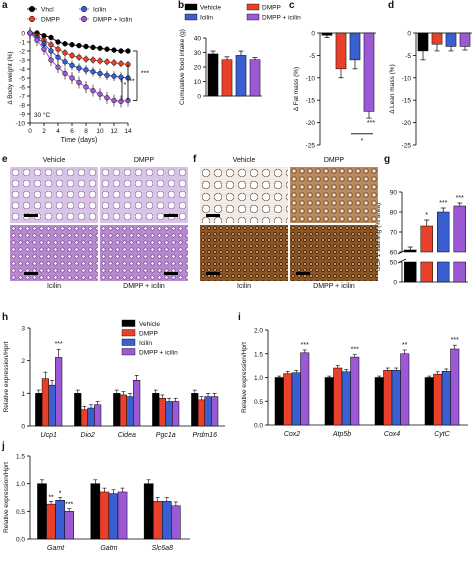 The image size is (474, 567). What do you see at coordinates (244, 195) in the screenshot?
I see `micrograph-f-vehicle` at bounding box center [244, 195].